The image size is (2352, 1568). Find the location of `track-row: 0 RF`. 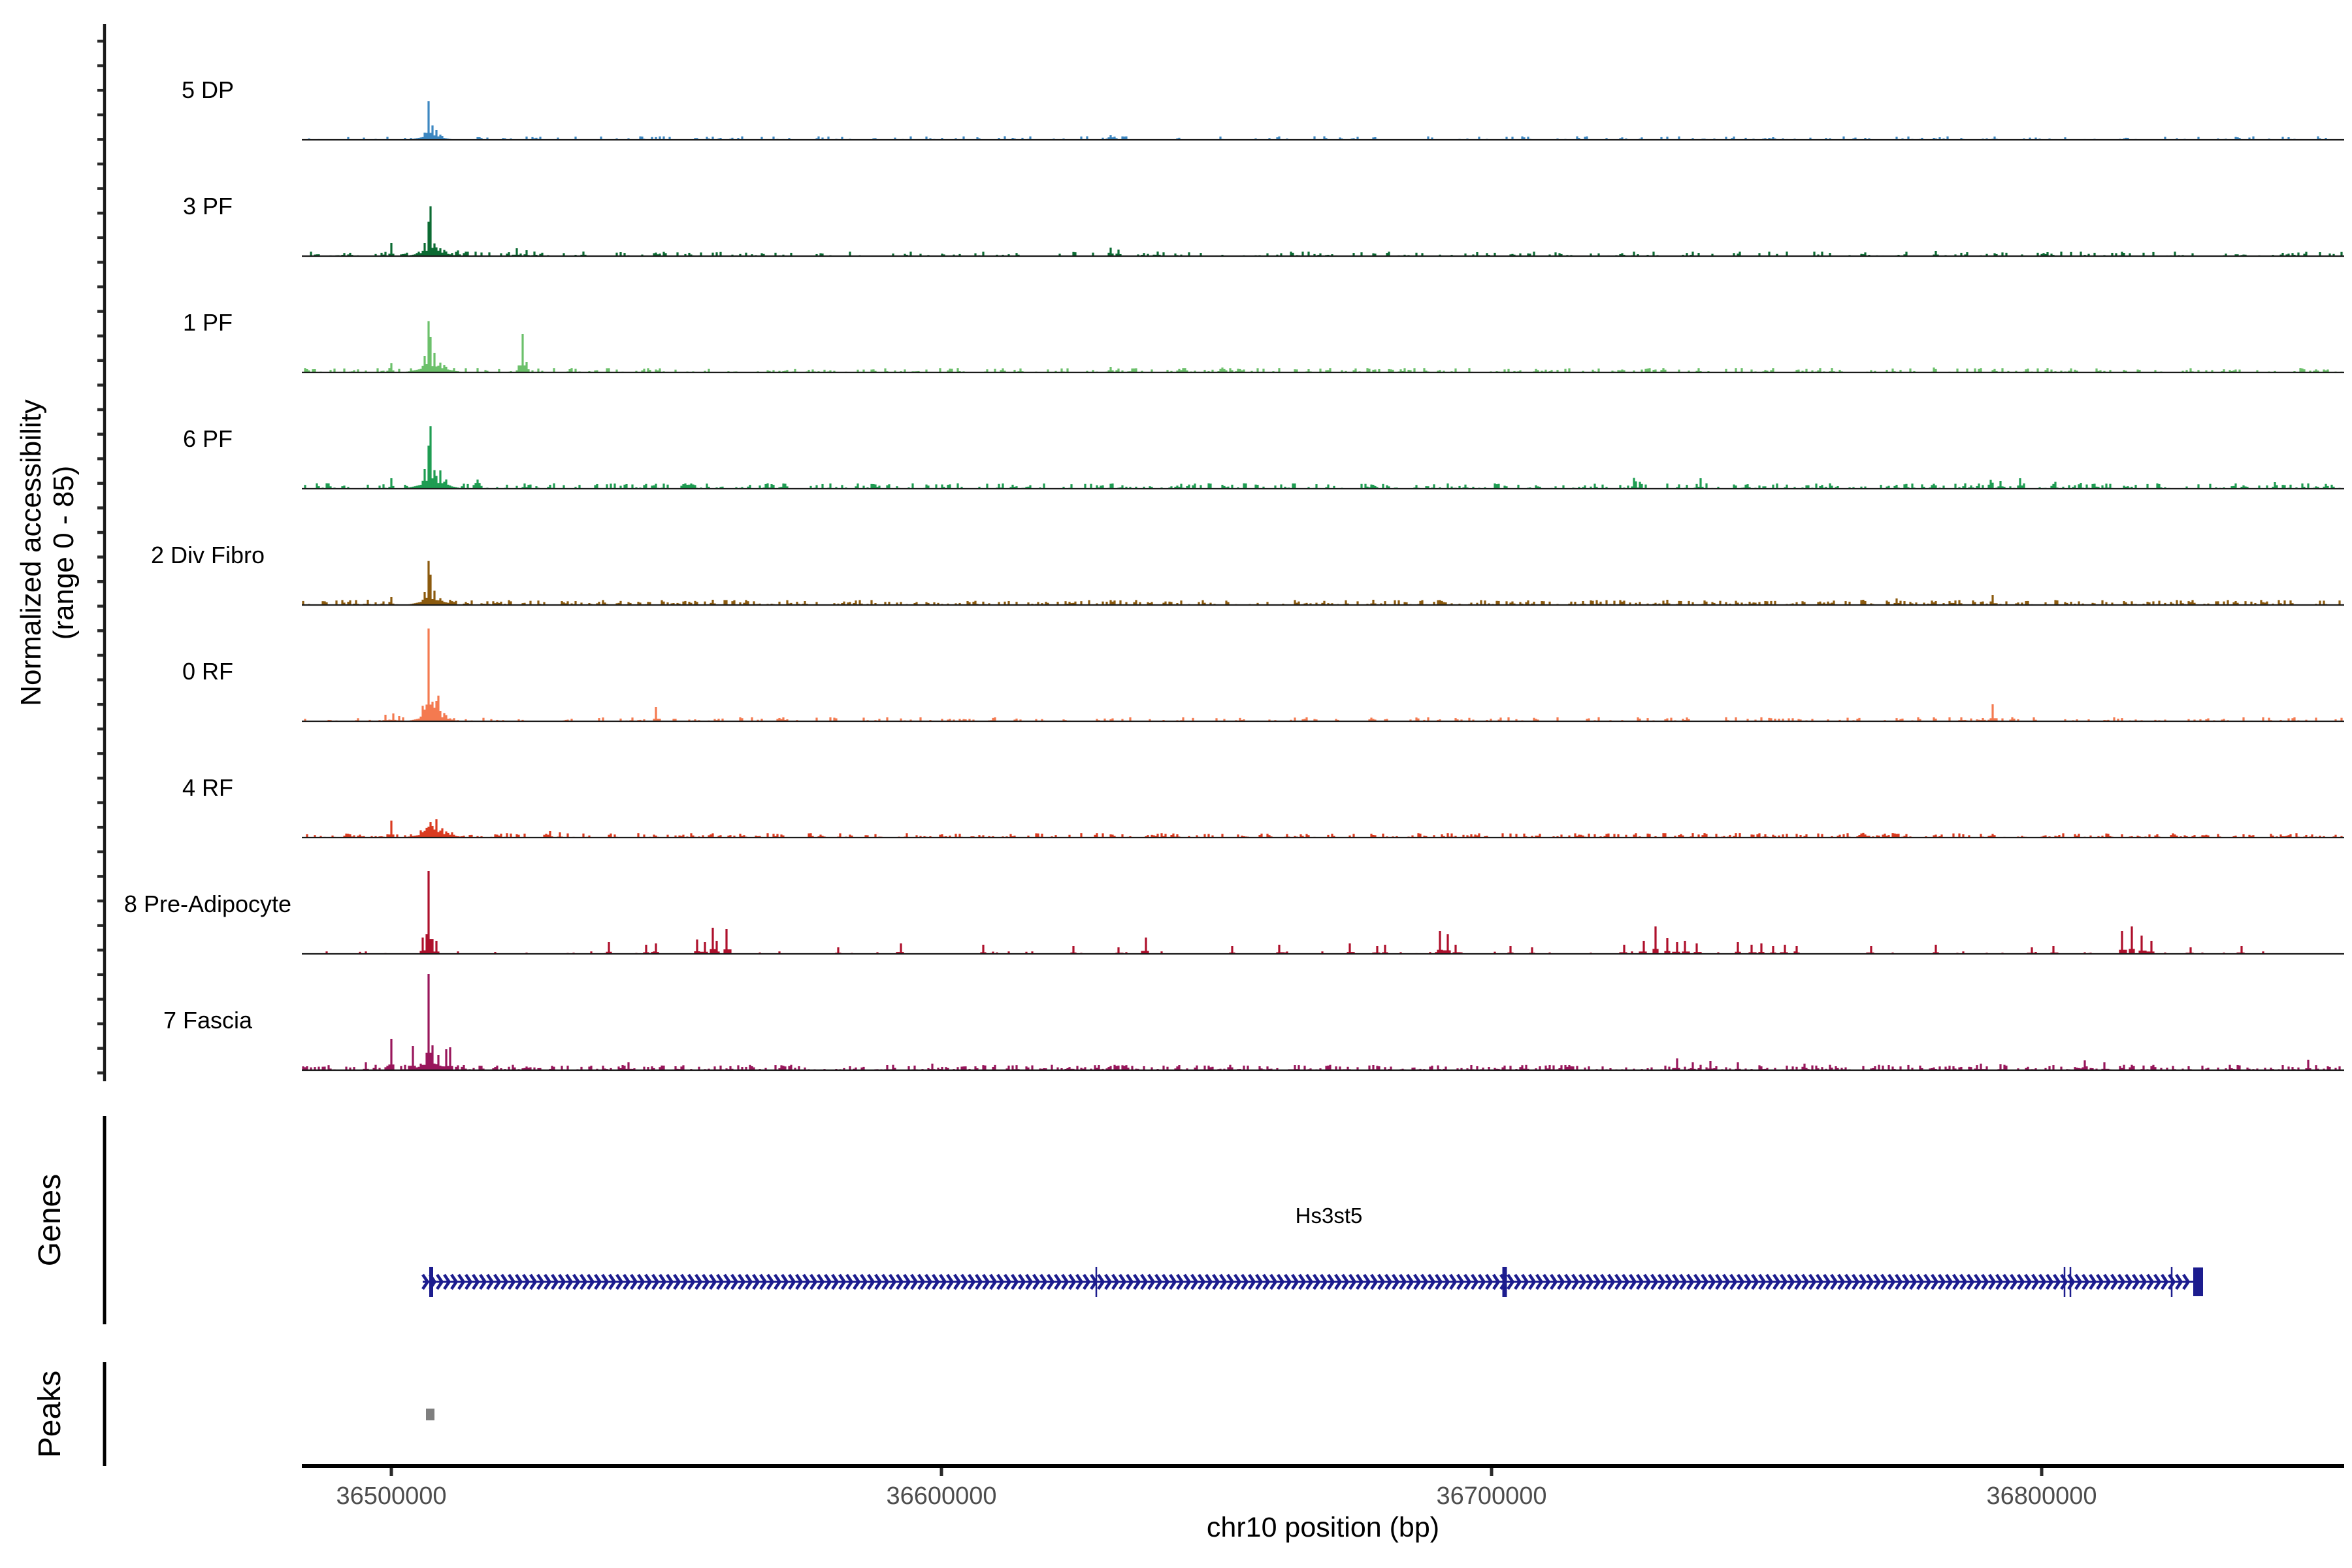

track-row: 0 RF is located at coordinates (1263, 676).